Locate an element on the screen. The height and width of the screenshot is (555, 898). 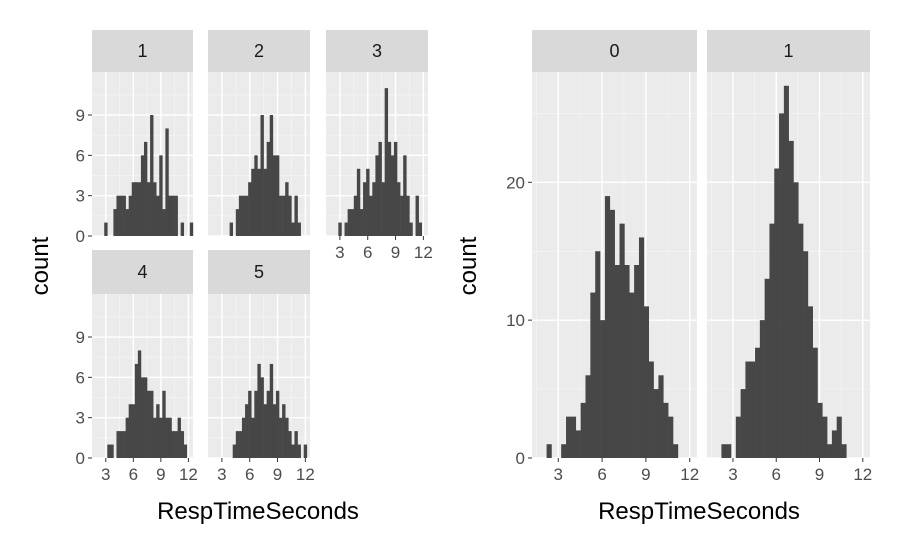
y-tick-label: 3 is located at coordinates (80, 196).